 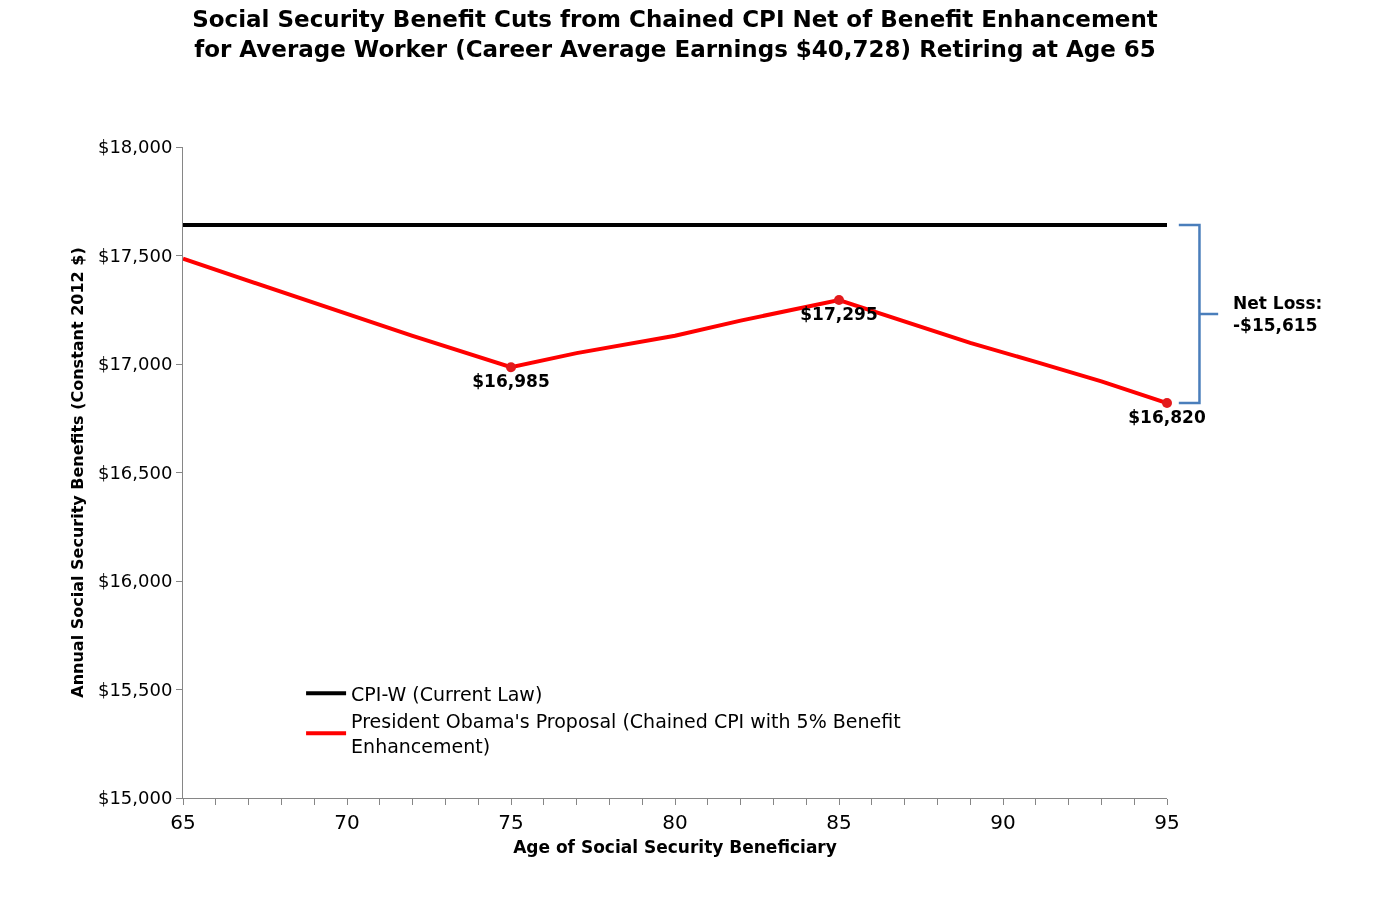 I want to click on y-tick-label: $15,500, so click(x=135, y=689).